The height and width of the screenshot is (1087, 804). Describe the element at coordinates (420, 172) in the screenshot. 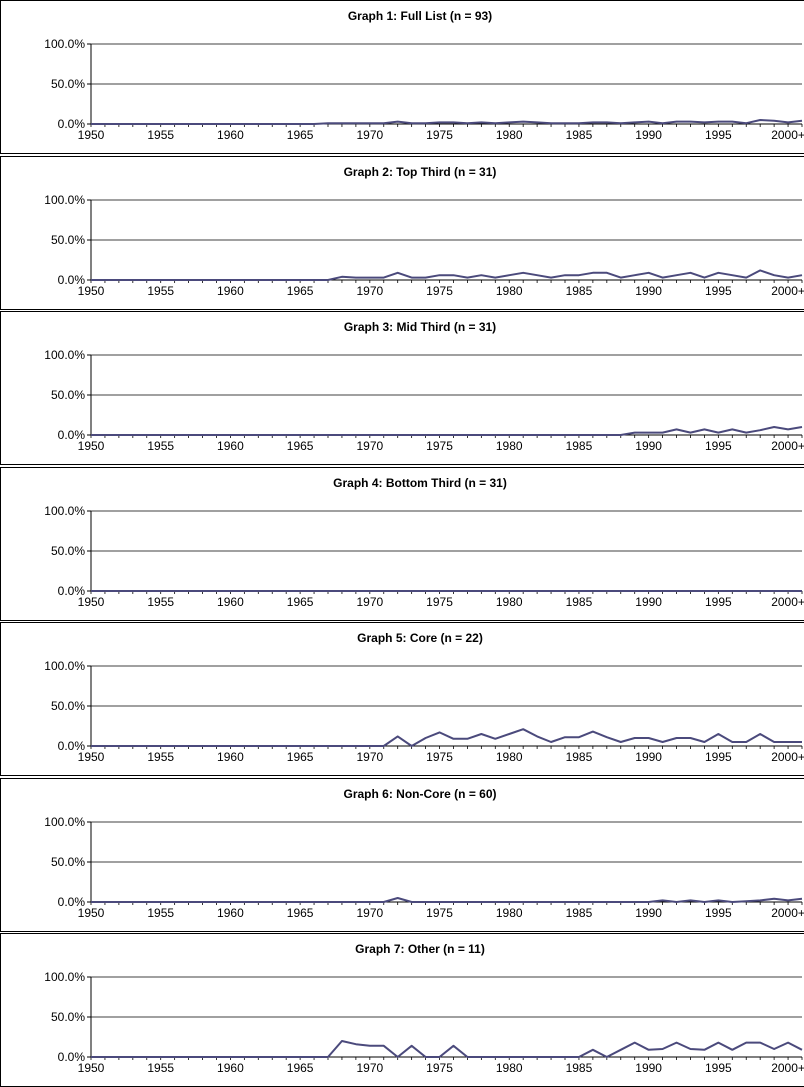

I see `chart-title: Graph 2: Top Third (n = 31)` at that location.